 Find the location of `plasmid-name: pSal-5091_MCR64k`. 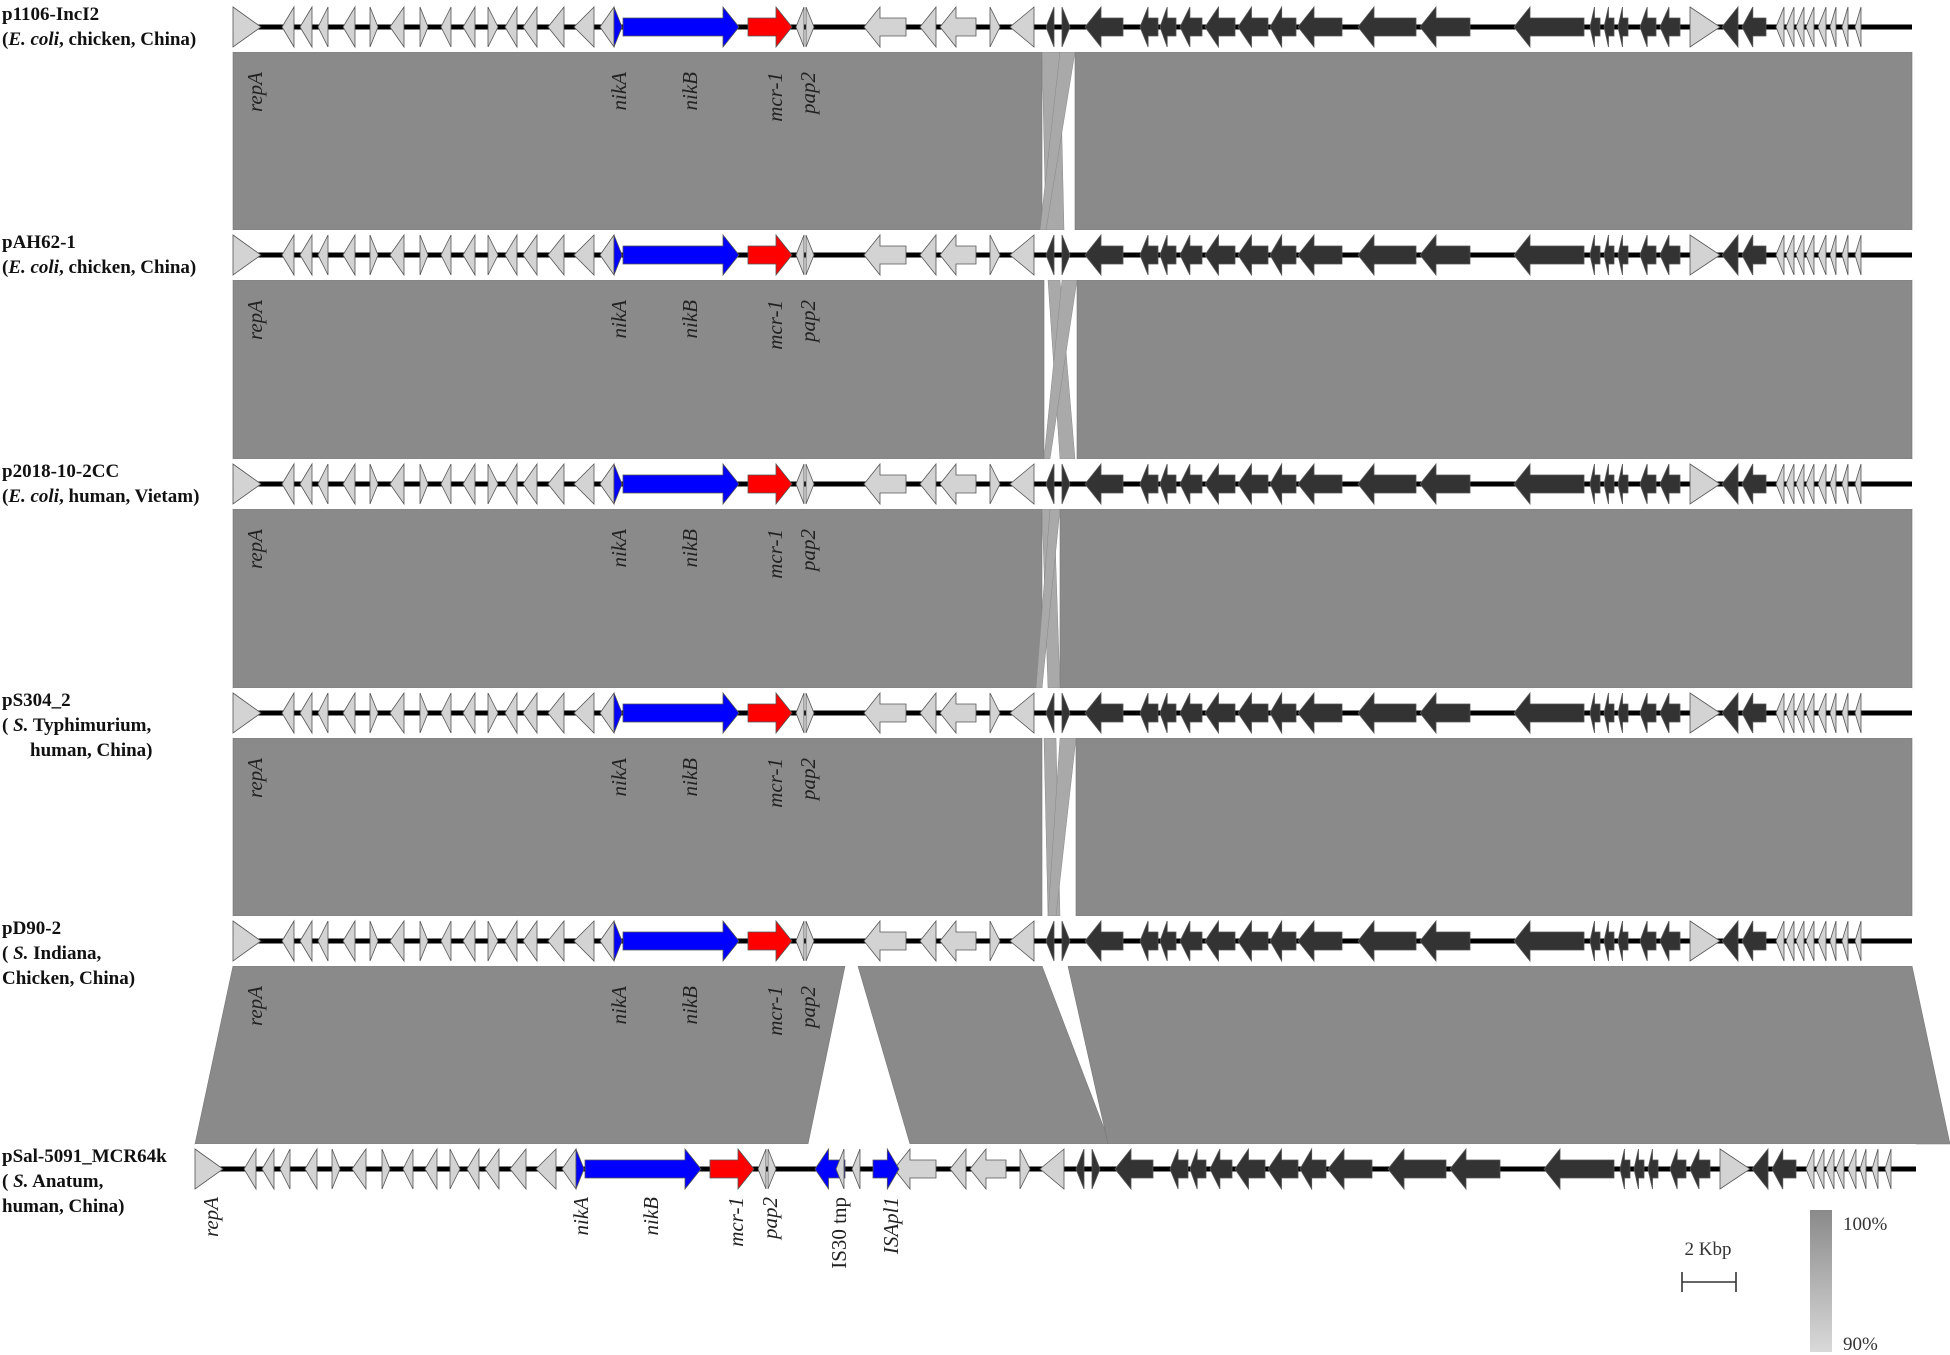

plasmid-name: pSal-5091_MCR64k is located at coordinates (84, 1156).